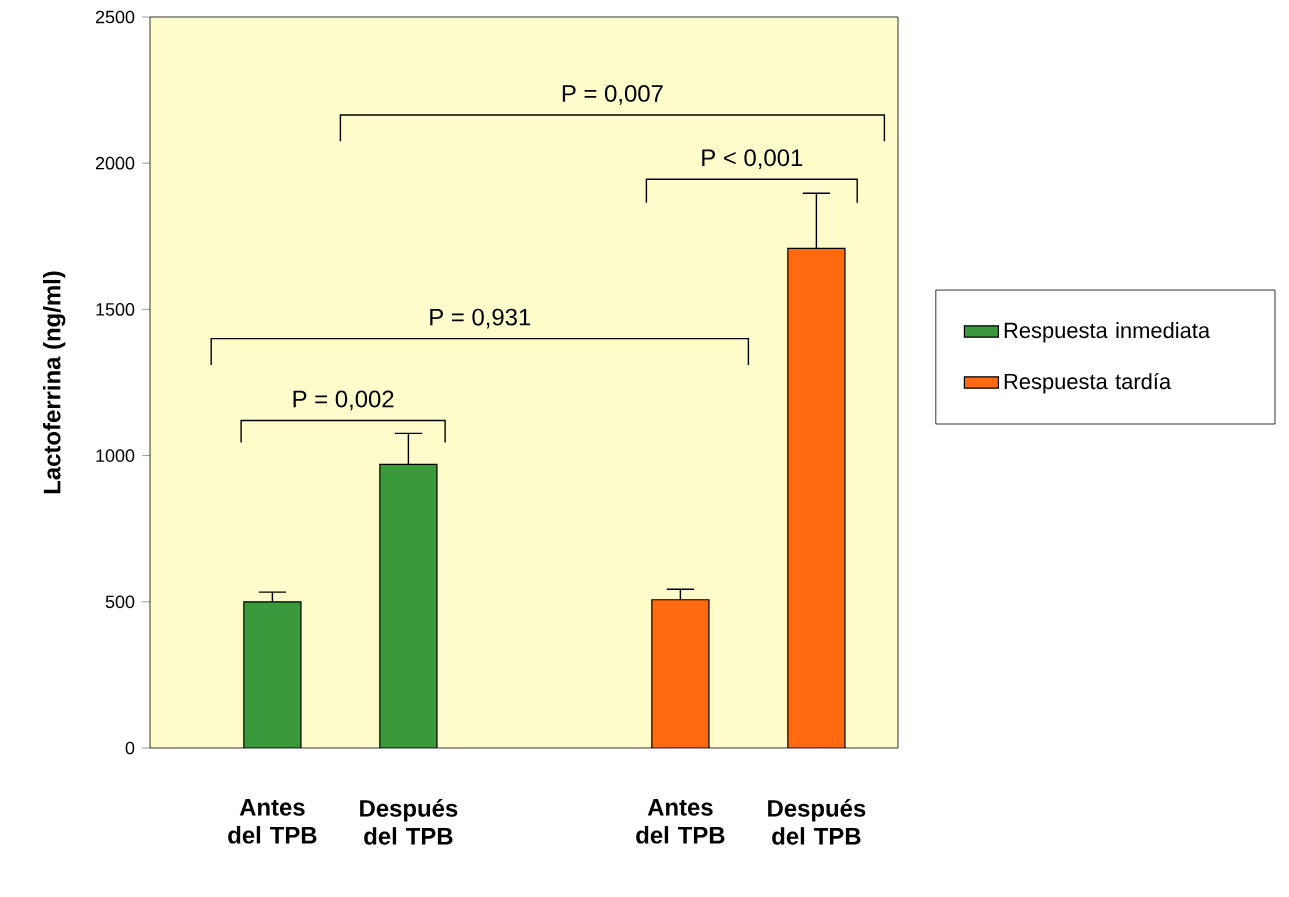 Image resolution: width=1289 pixels, height=897 pixels. I want to click on y-tick-label: 2000, so click(115, 163).